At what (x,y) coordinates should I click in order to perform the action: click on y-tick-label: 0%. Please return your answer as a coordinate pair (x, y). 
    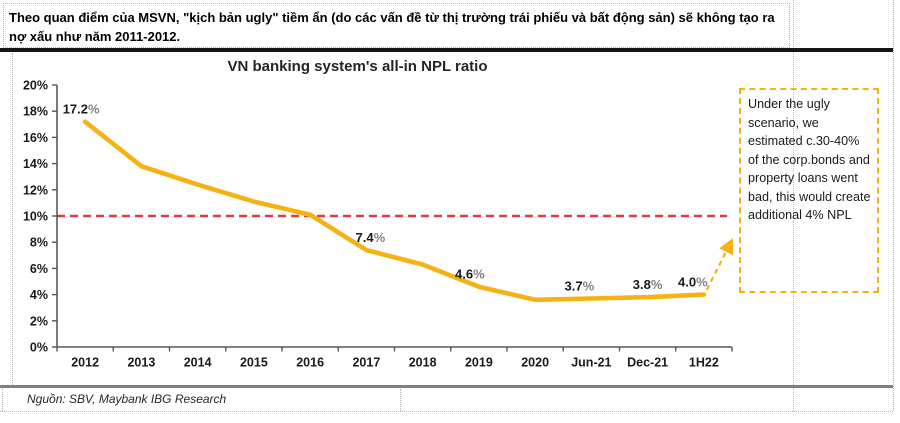
    Looking at the image, I should click on (39, 348).